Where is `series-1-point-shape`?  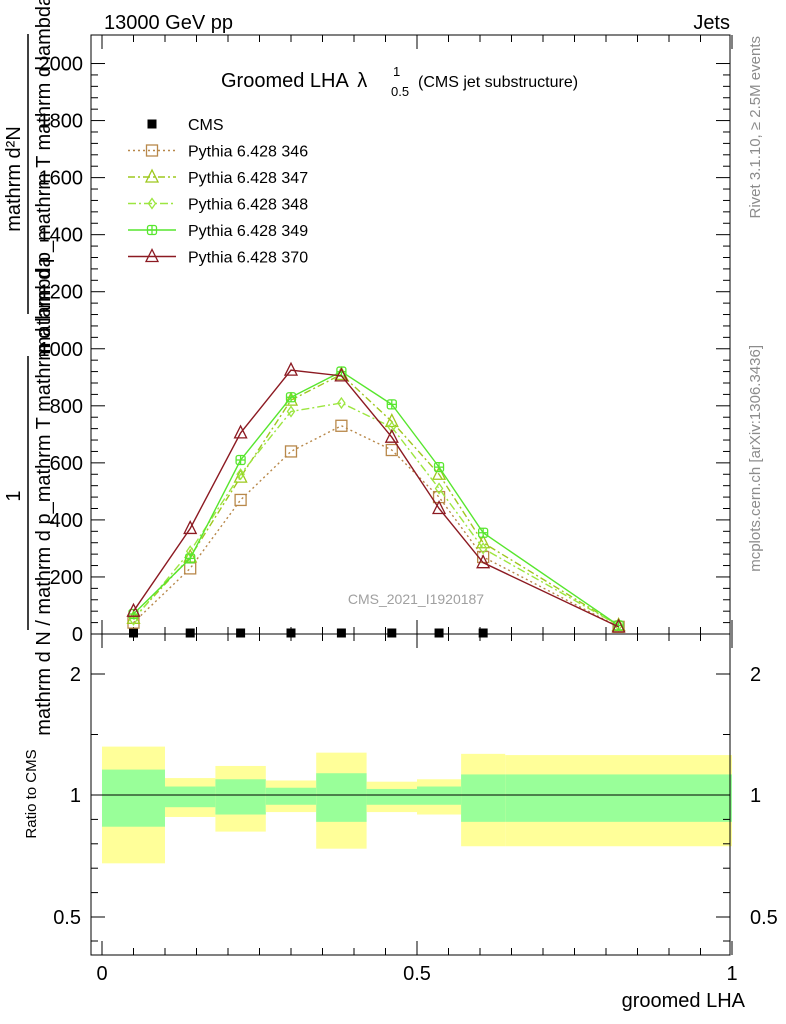
series-1-point-shape is located at coordinates (190, 568).